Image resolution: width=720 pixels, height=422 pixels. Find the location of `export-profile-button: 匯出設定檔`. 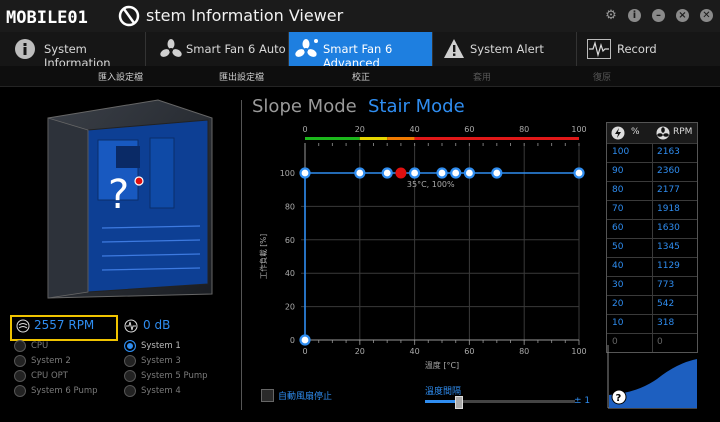

export-profile-button: 匯出設定檔 is located at coordinates (242, 78).